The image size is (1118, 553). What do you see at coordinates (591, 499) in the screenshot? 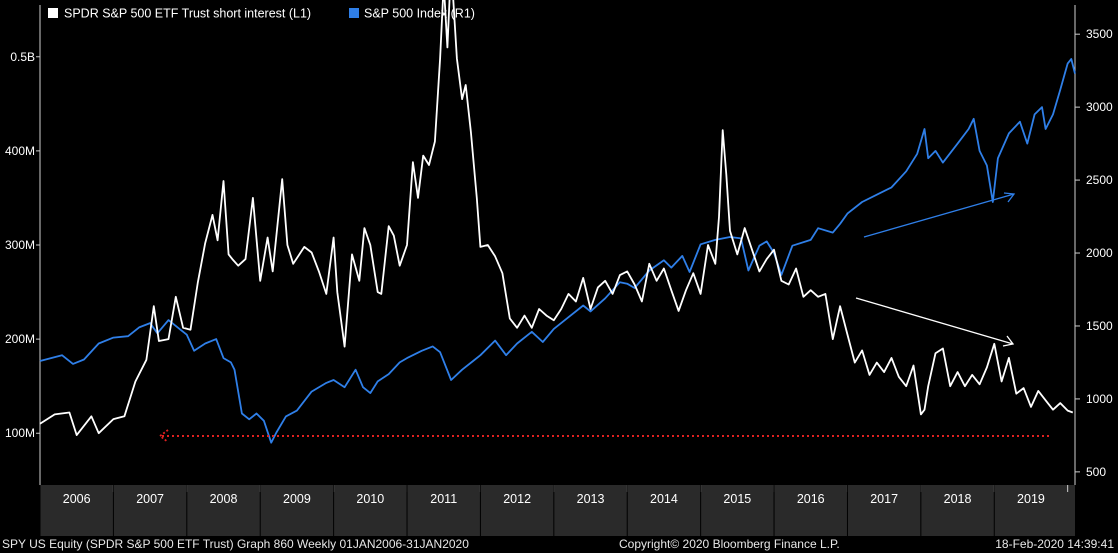
I see `x-year-label: 2013` at bounding box center [591, 499].